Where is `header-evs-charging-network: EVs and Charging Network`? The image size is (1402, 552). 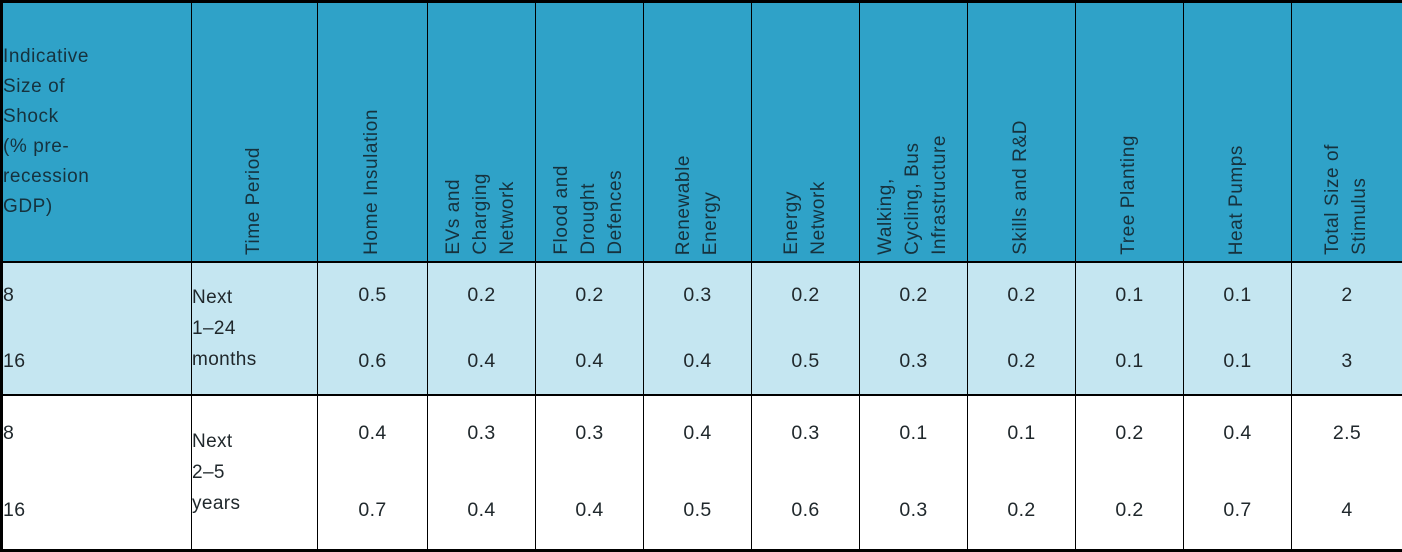
header-evs-charging-network: EVs and Charging Network is located at coordinates (481, 132).